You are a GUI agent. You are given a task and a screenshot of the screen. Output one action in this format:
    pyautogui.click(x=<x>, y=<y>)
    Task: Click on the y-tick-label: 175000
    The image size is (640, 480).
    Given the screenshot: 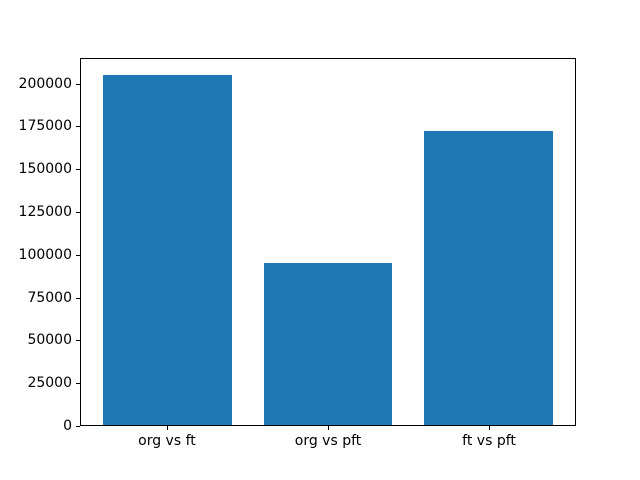 What is the action you would take?
    pyautogui.click(x=45, y=126)
    